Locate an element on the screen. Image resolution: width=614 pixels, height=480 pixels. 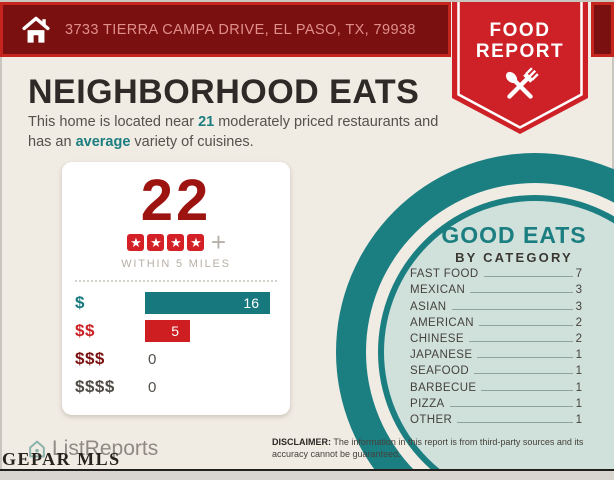
rating-stars: ★ ★ ★ ★ + is located at coordinates (176, 242).